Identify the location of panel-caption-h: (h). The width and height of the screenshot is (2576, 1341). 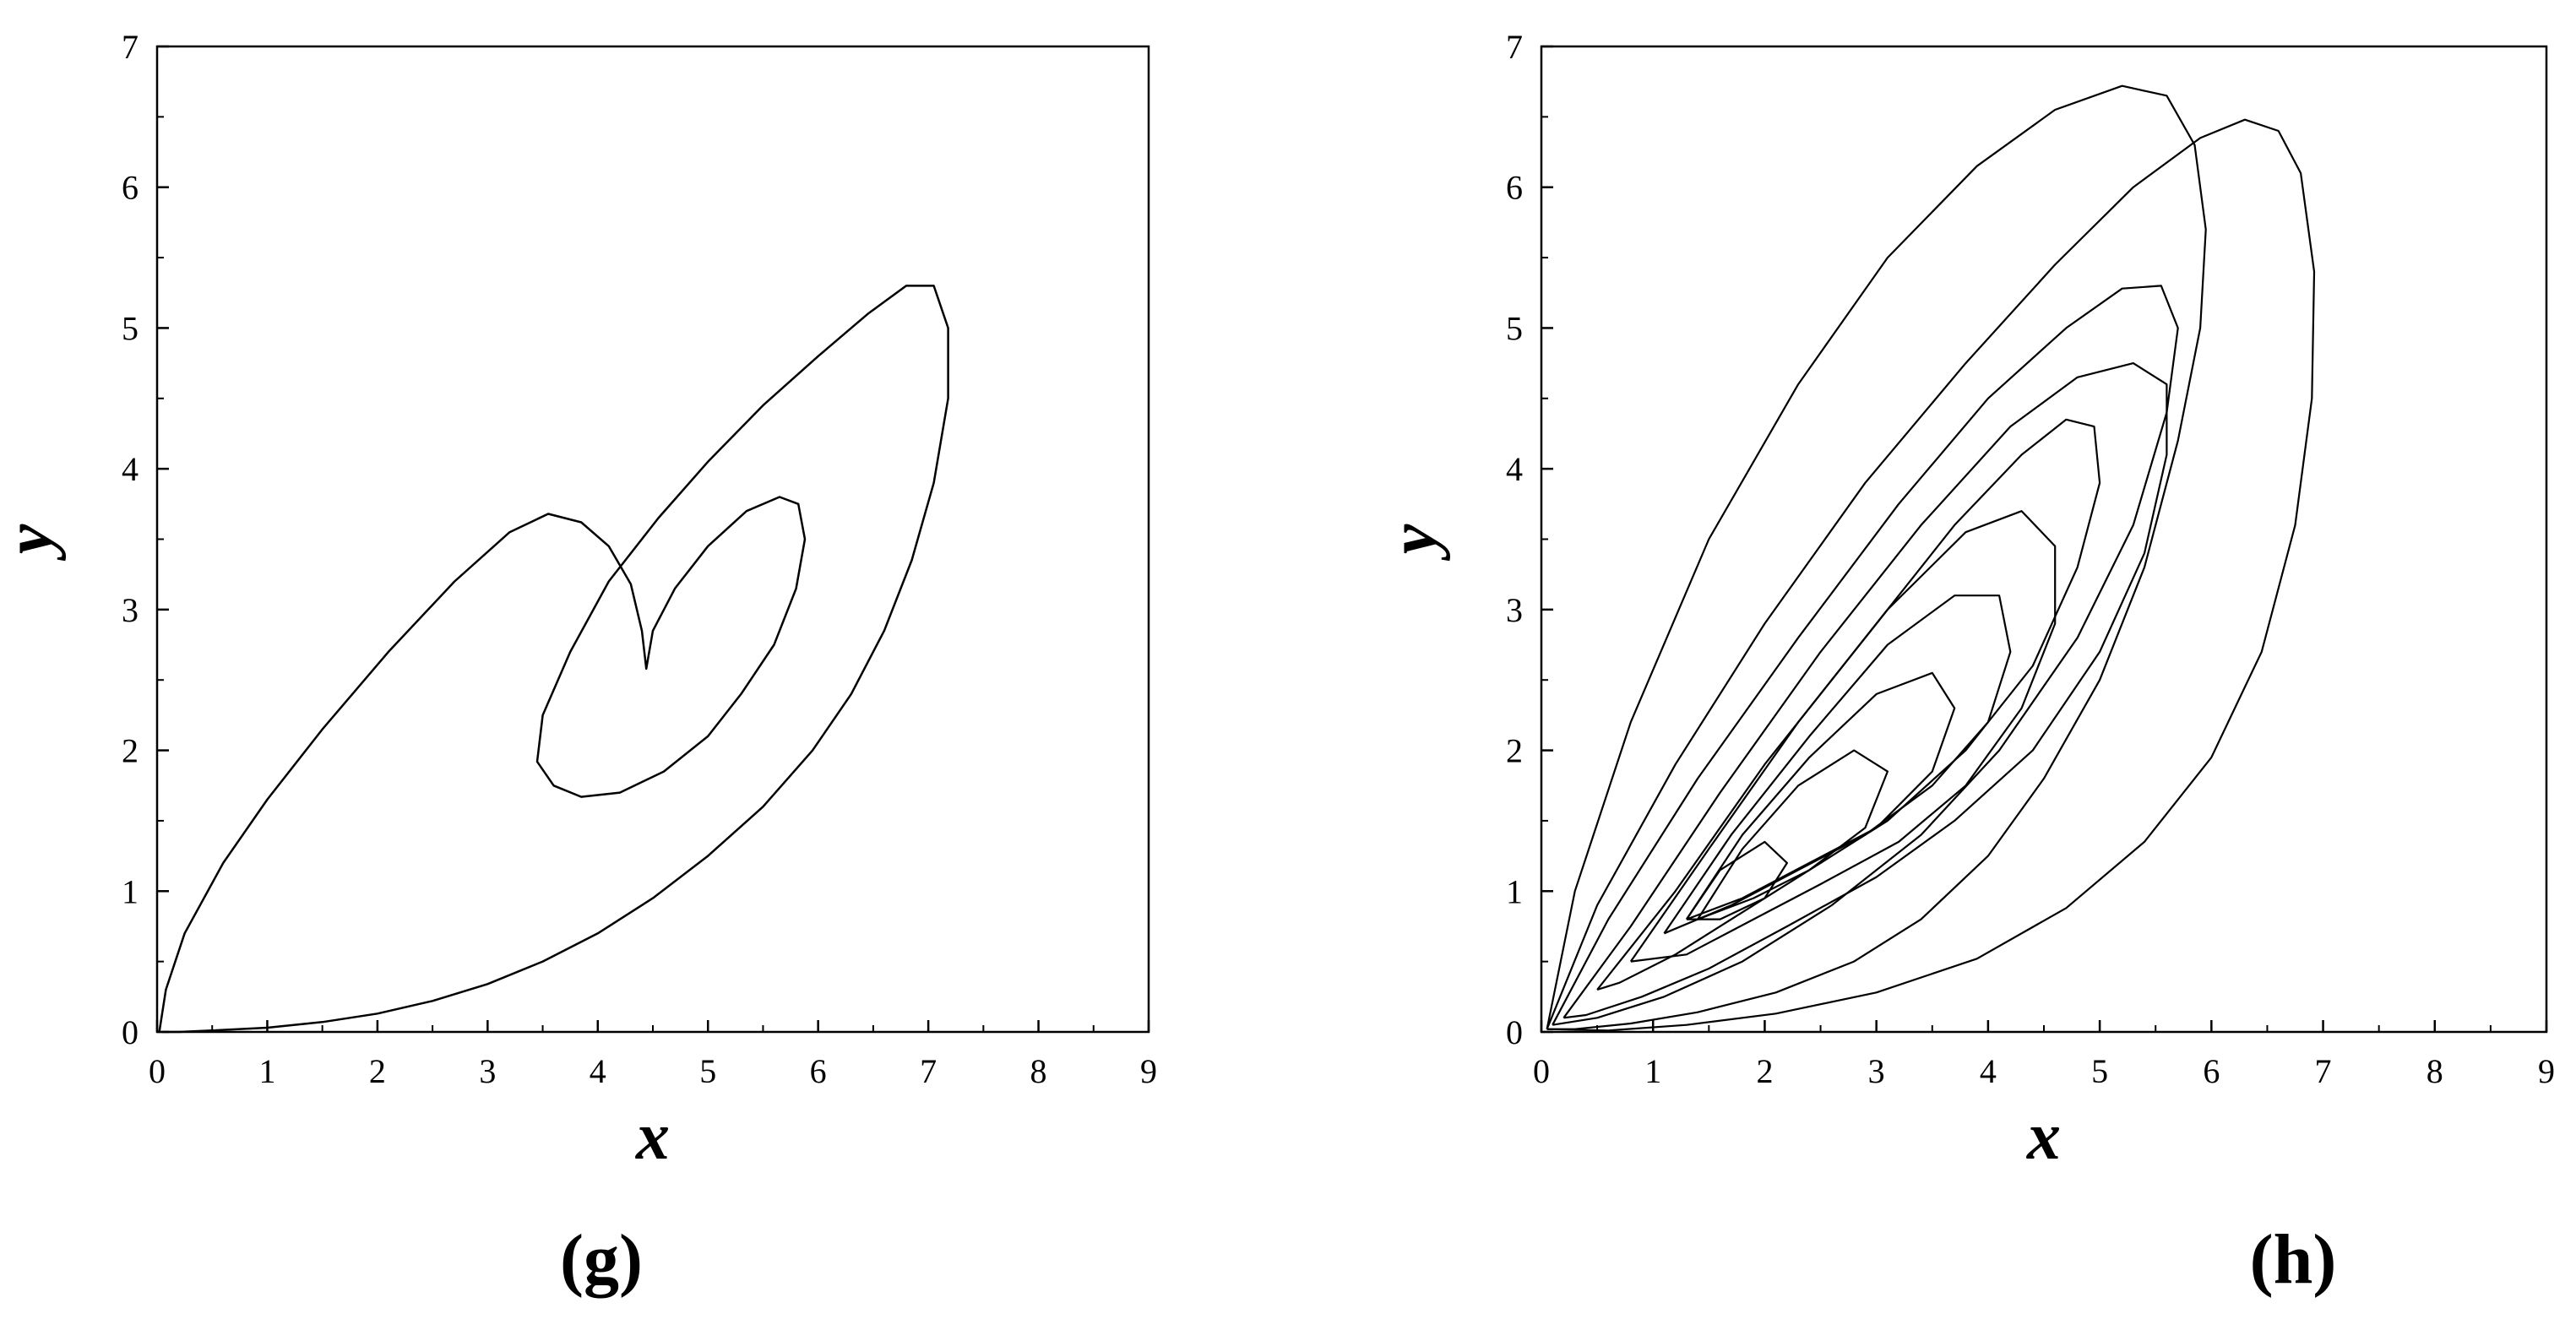
(2293, 1259).